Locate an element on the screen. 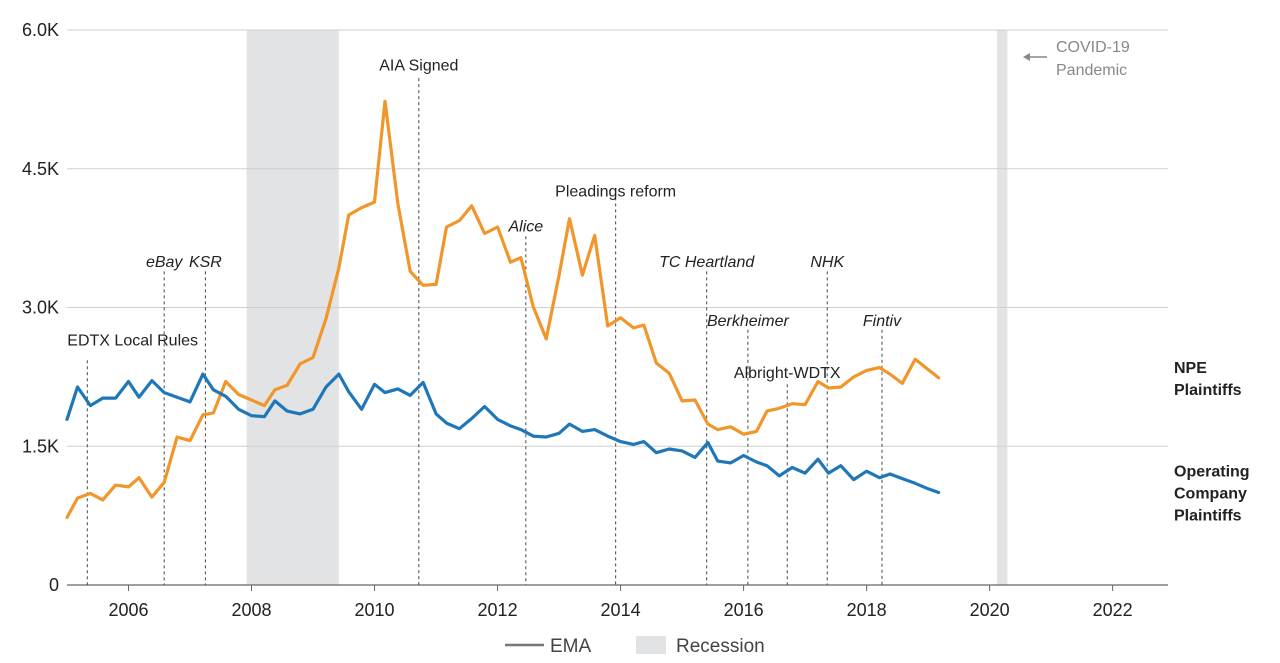  x-tick-label-5: 2016 is located at coordinates (744, 610).